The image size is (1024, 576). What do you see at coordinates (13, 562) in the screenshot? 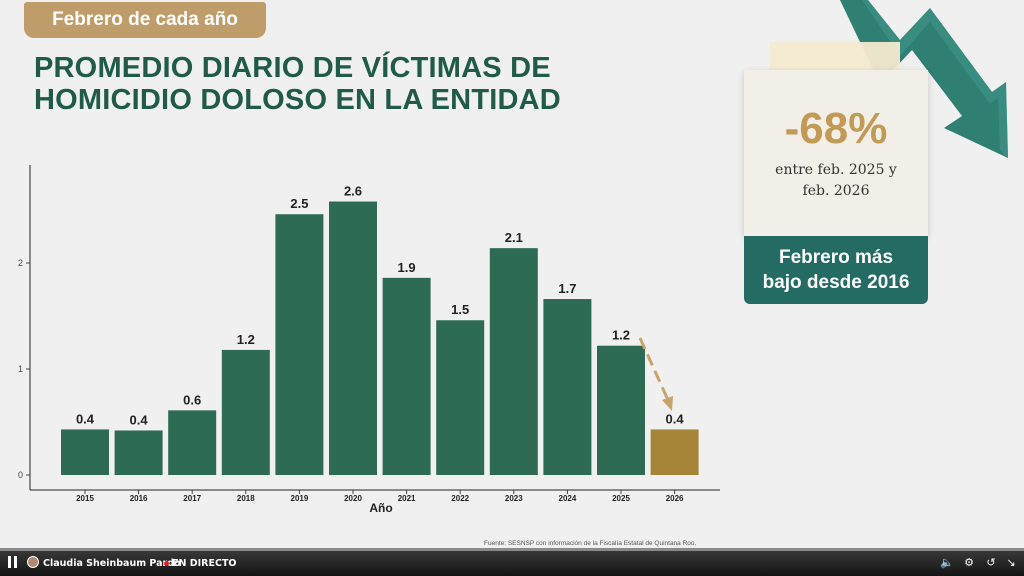
I see `pause-icon` at bounding box center [13, 562].